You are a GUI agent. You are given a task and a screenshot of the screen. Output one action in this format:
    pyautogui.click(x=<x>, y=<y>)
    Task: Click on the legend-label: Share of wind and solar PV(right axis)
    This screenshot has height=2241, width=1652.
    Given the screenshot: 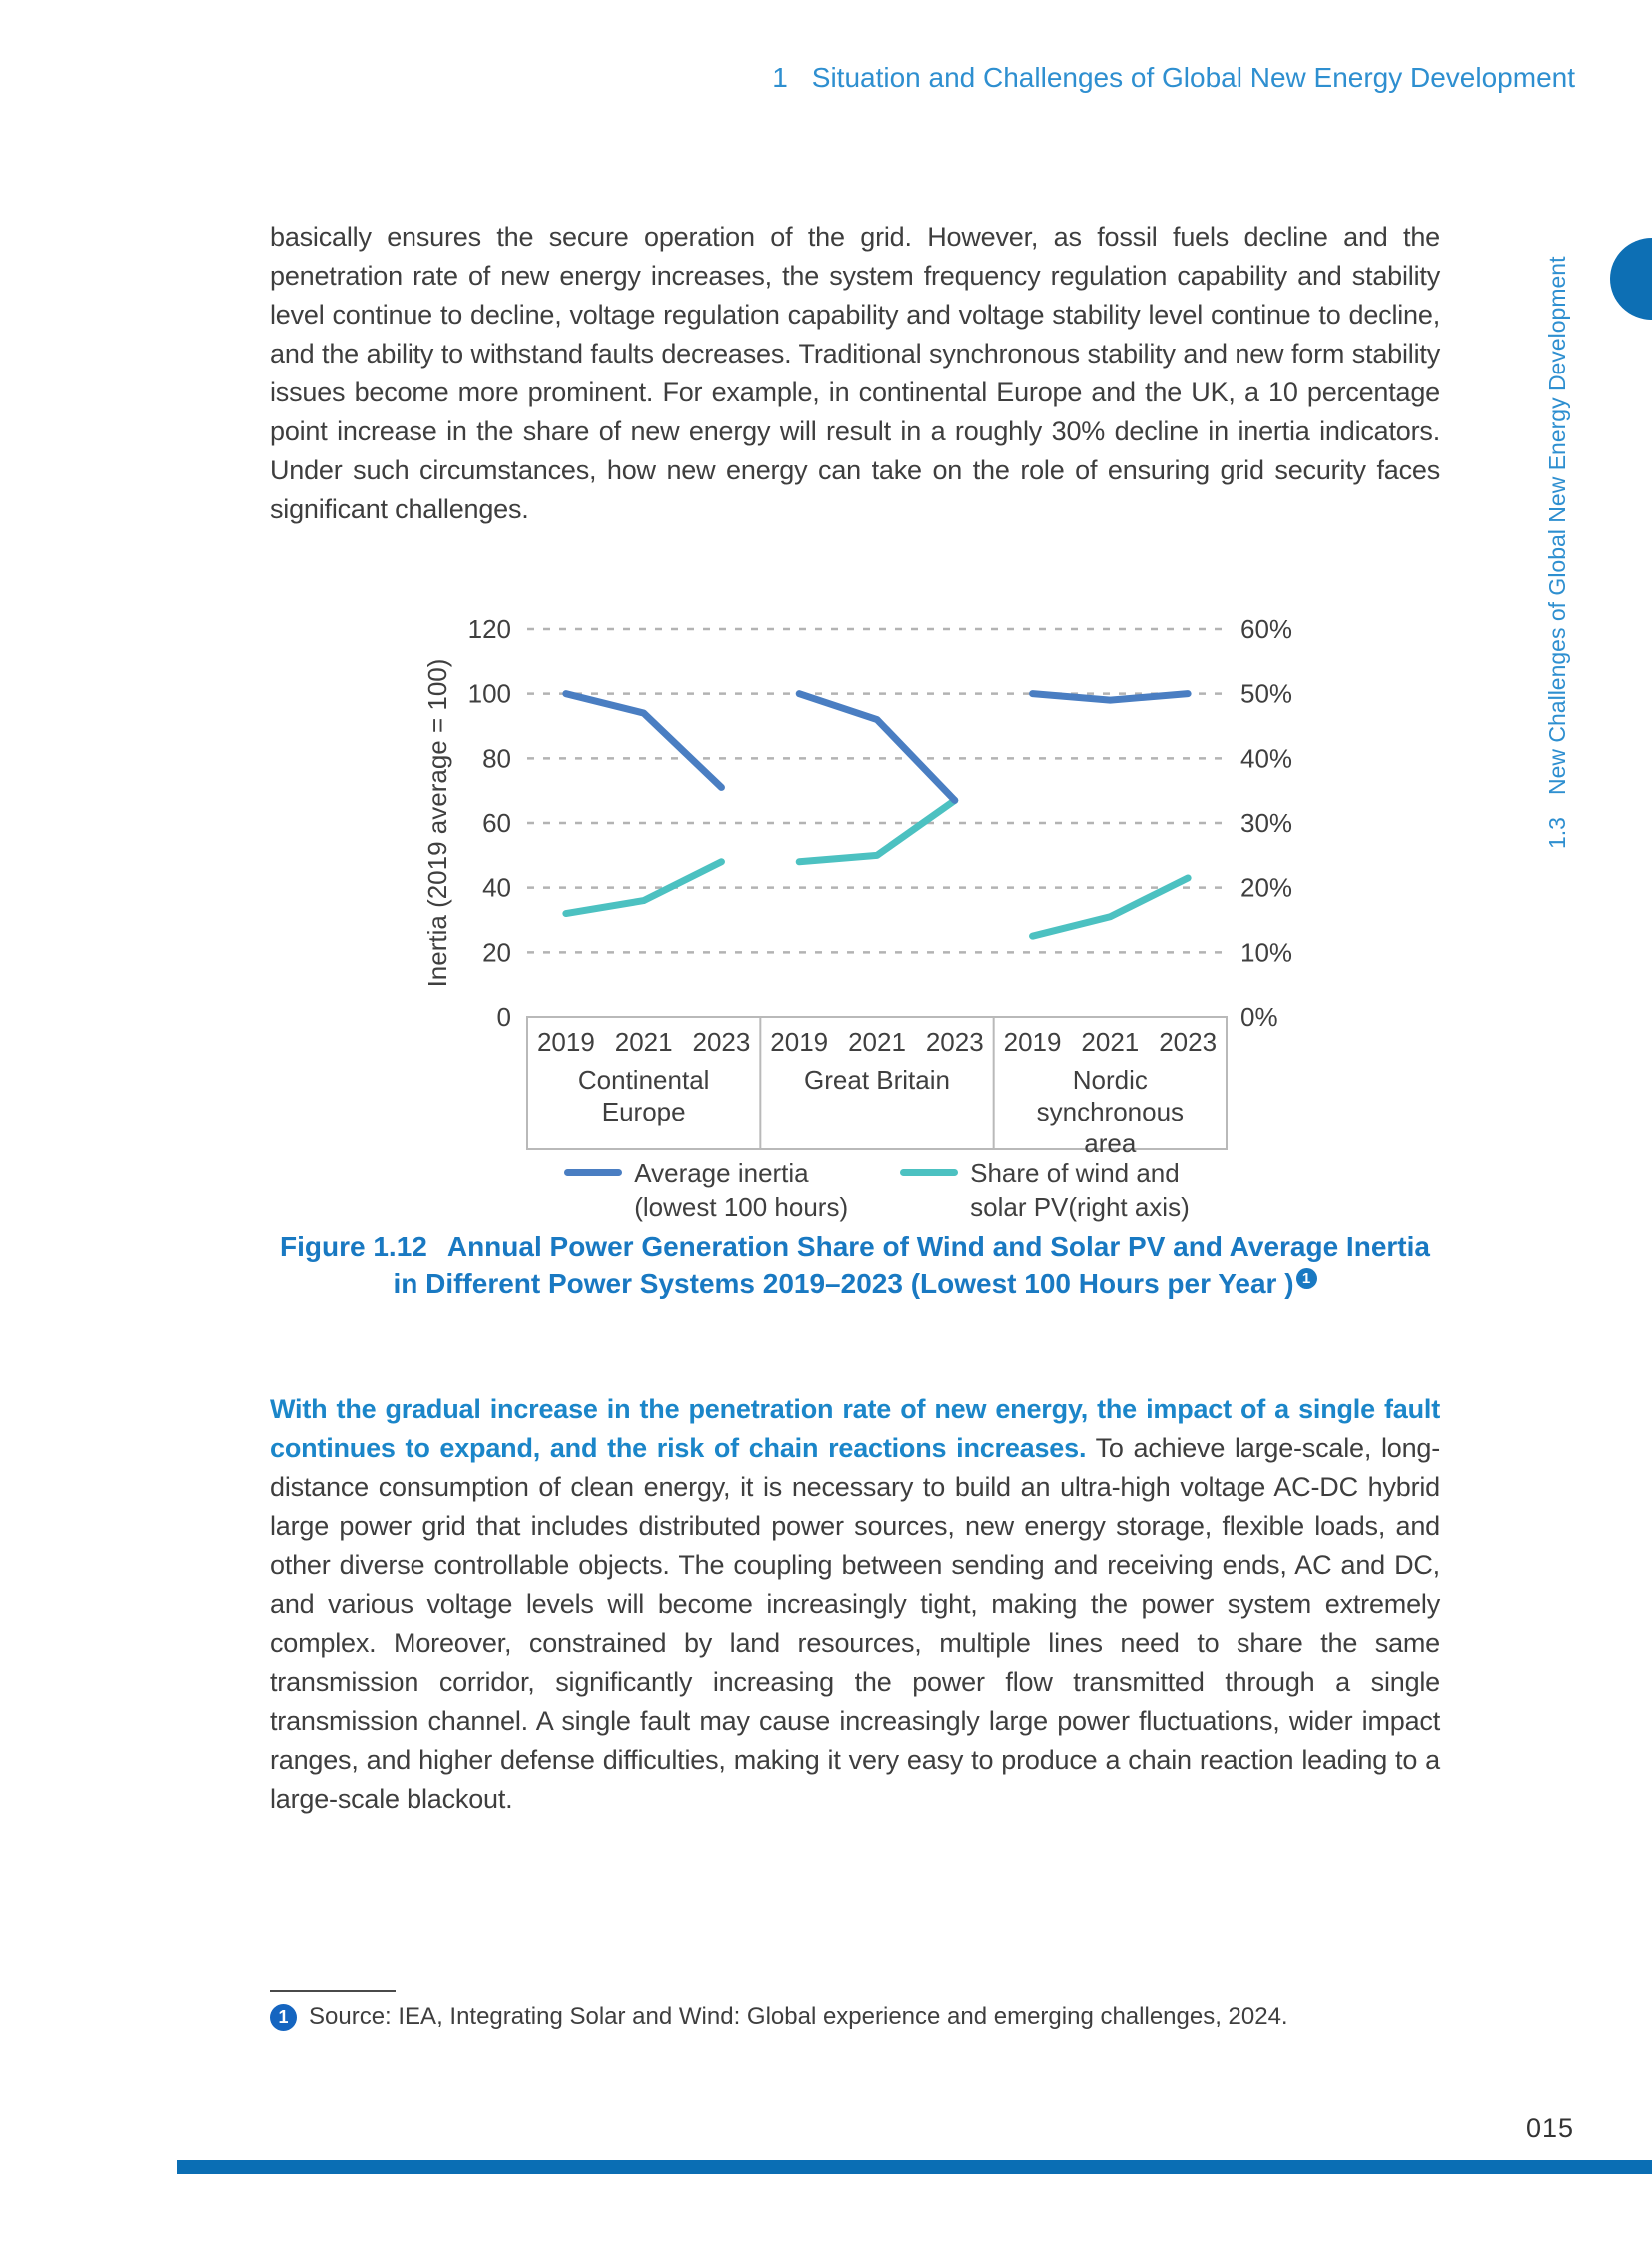 What is the action you would take?
    pyautogui.click(x=1080, y=1190)
    